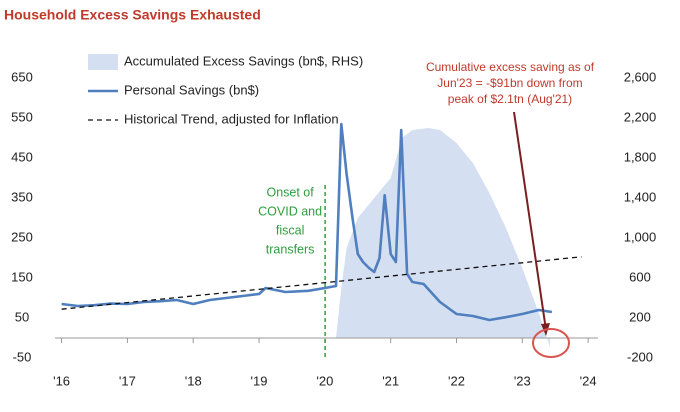  I want to click on y-tick-label: 350, so click(22, 196).